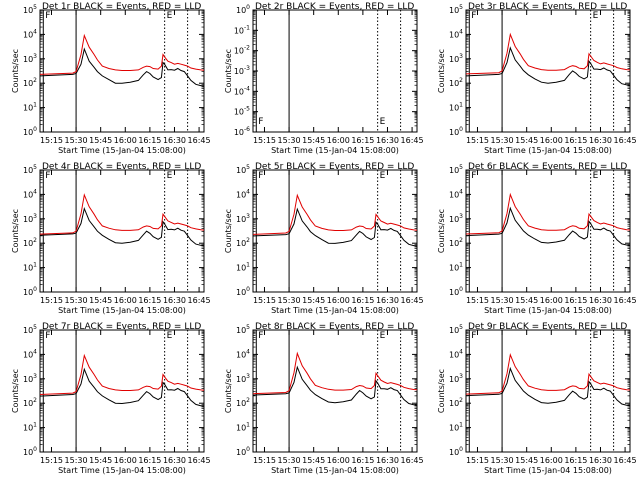 The width and height of the screenshot is (640, 484). What do you see at coordinates (334, 7) in the screenshot?
I see `panel-title: Det 2r BLACK = Events, RED = LLD` at bounding box center [334, 7].